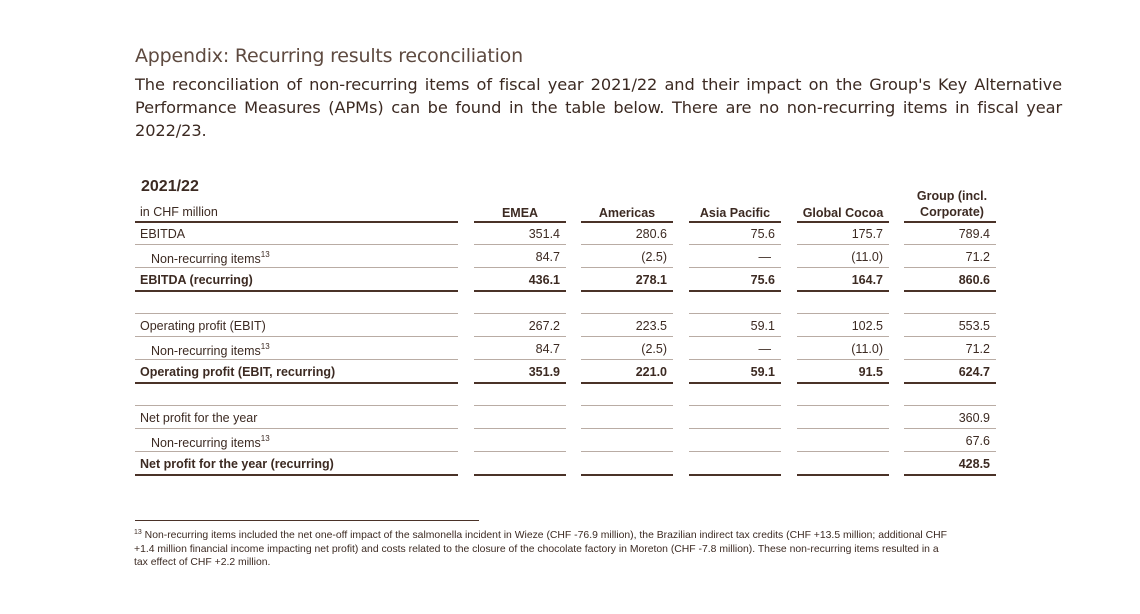 This screenshot has width=1140, height=614. Describe the element at coordinates (974, 372) in the screenshot. I see `table-cell: 624.7` at that location.